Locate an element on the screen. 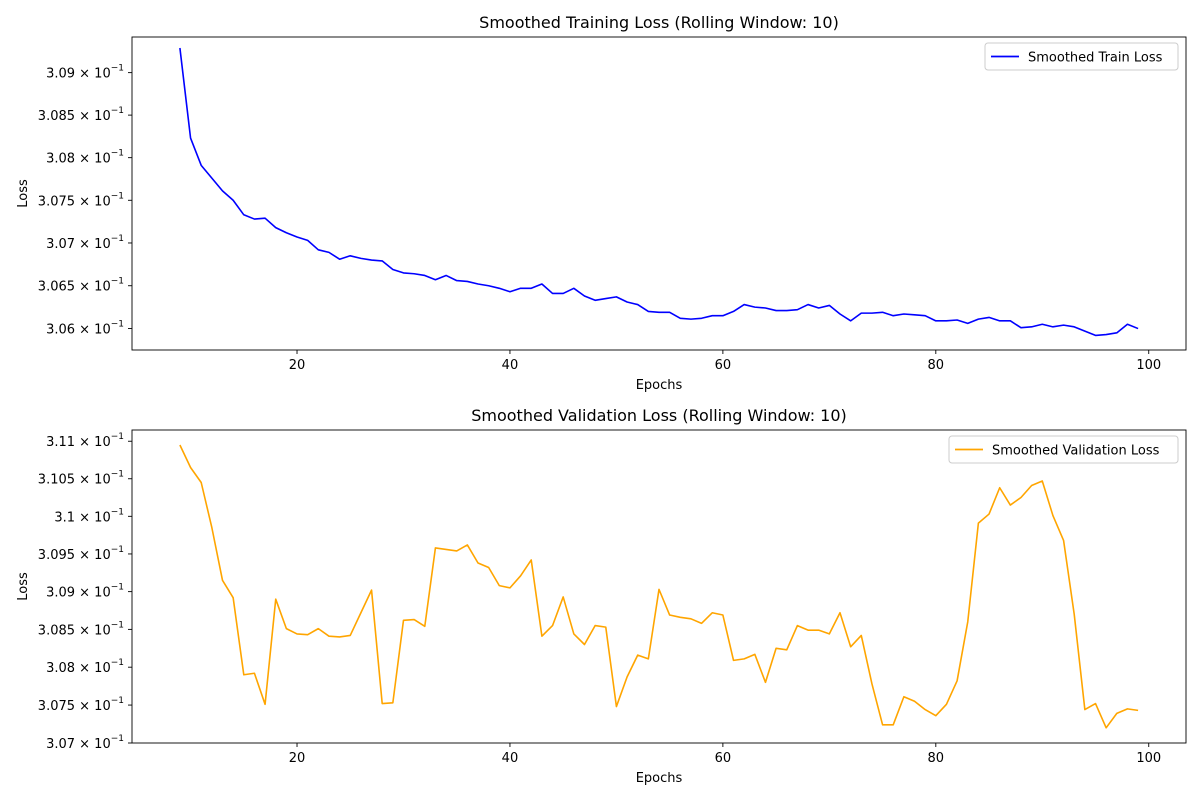 Image resolution: width=1200 pixels, height=800 pixels. legend: Smoothed Validation Loss is located at coordinates (1063, 449).